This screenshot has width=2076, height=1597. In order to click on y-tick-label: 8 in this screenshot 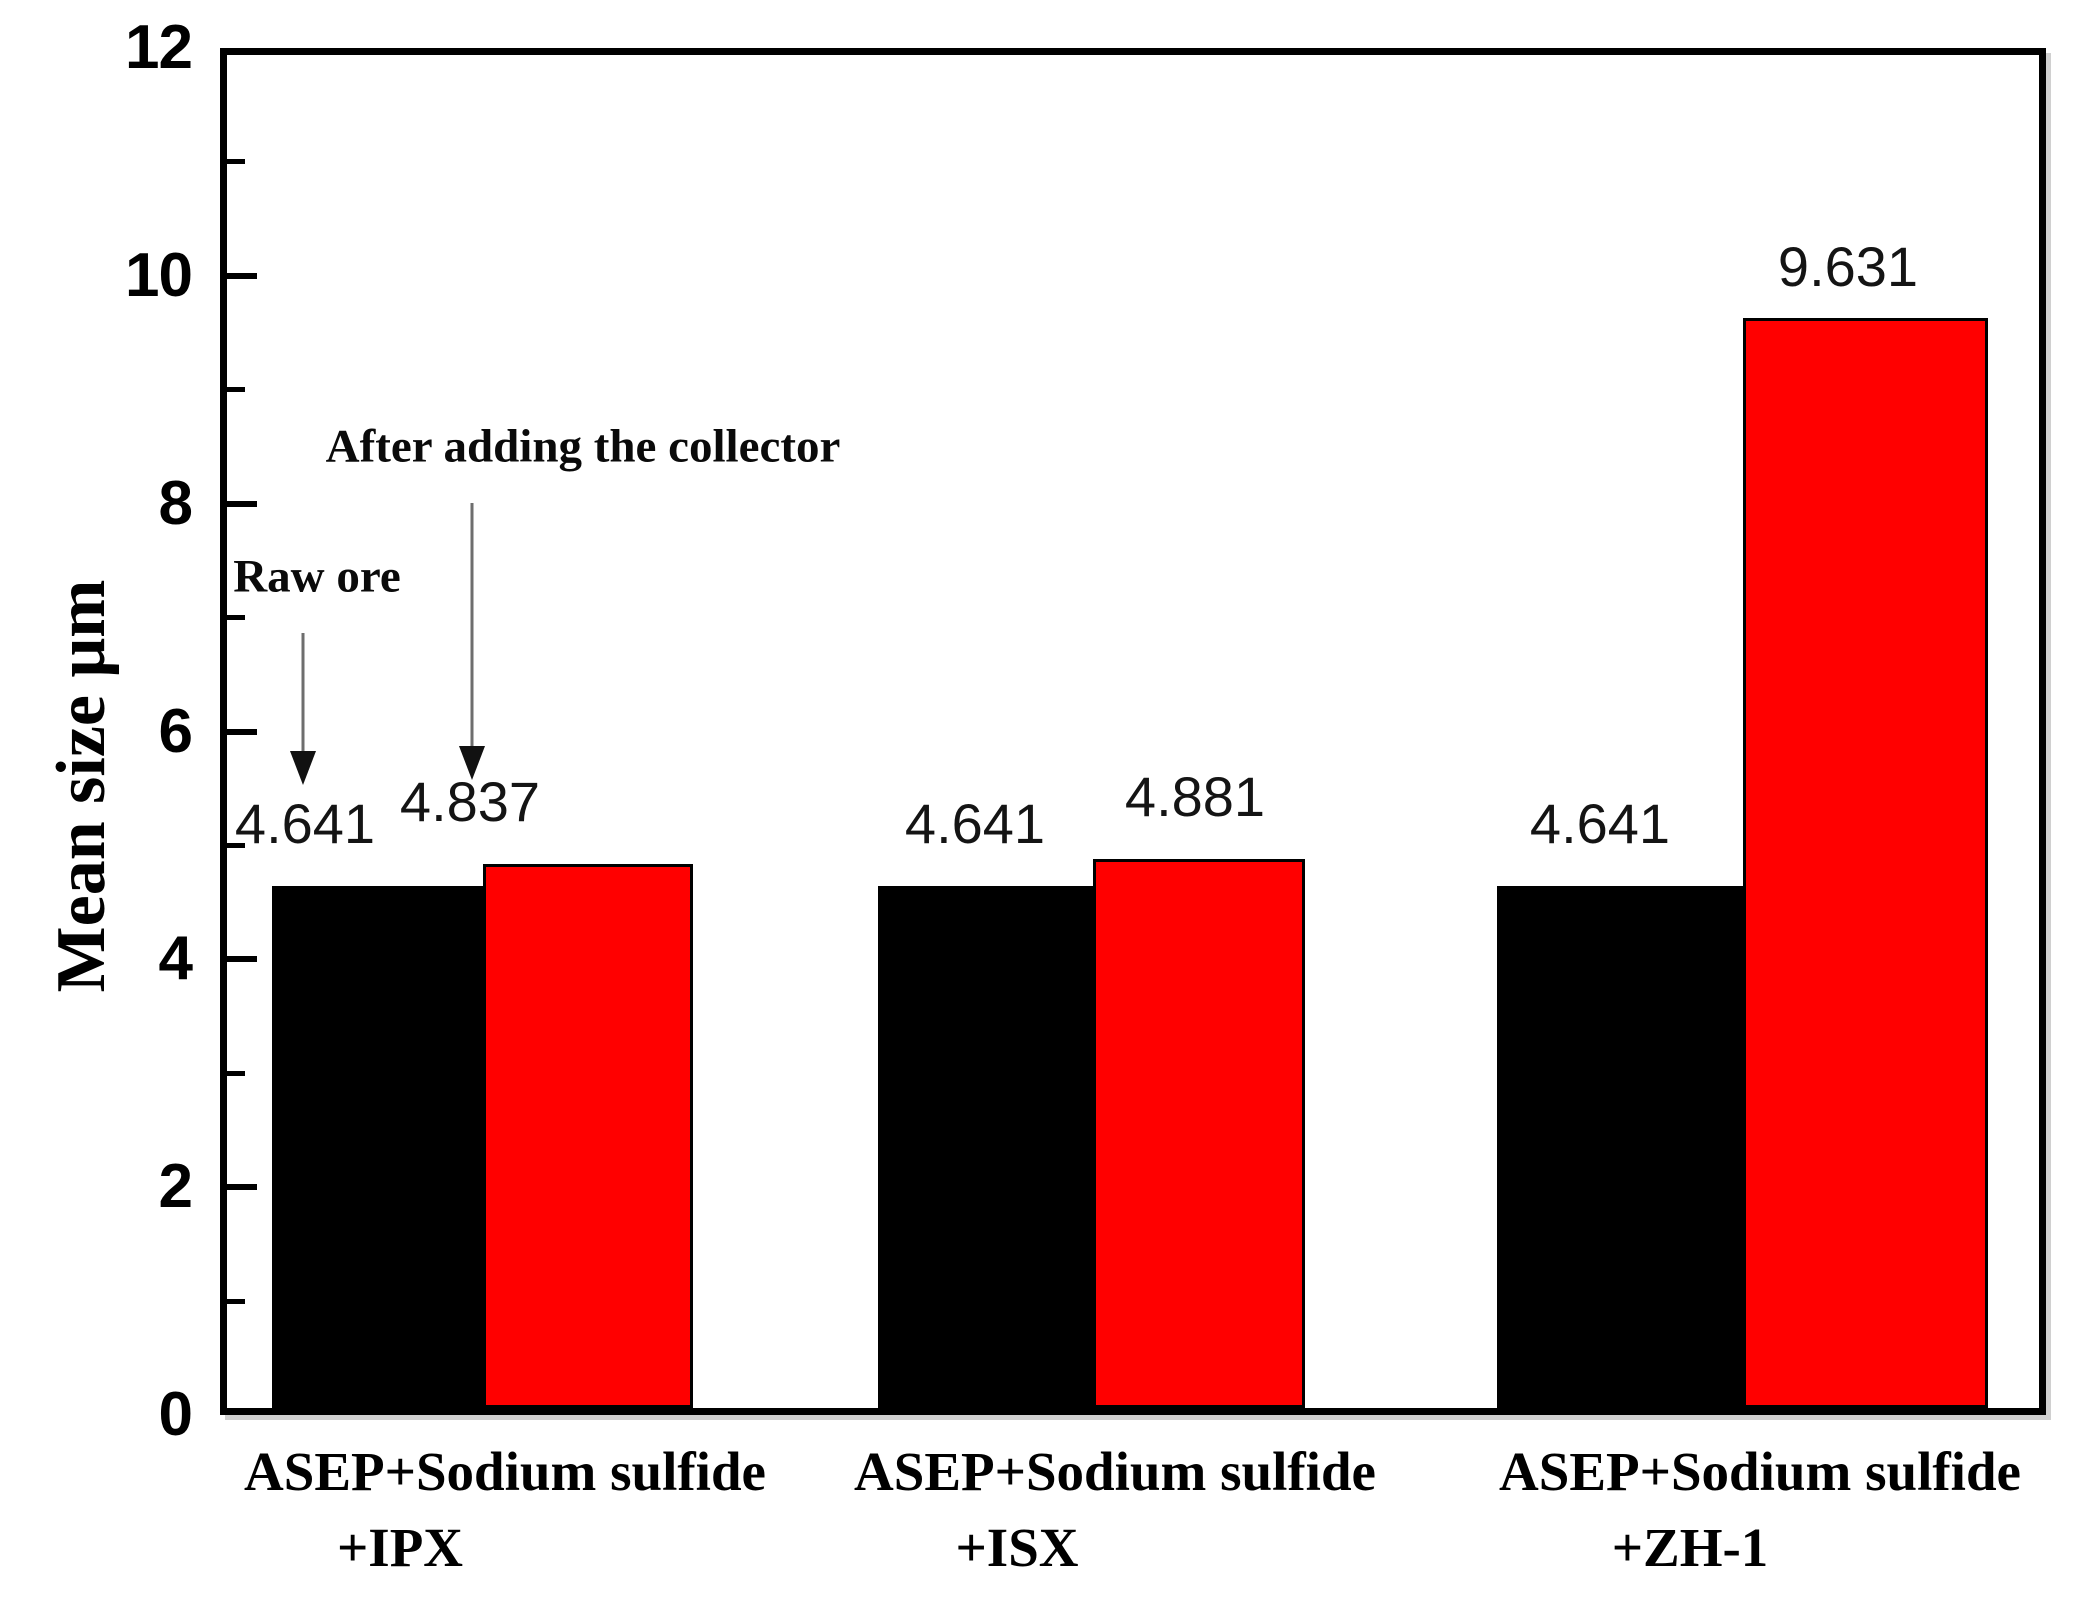, I will do `click(175, 503)`.